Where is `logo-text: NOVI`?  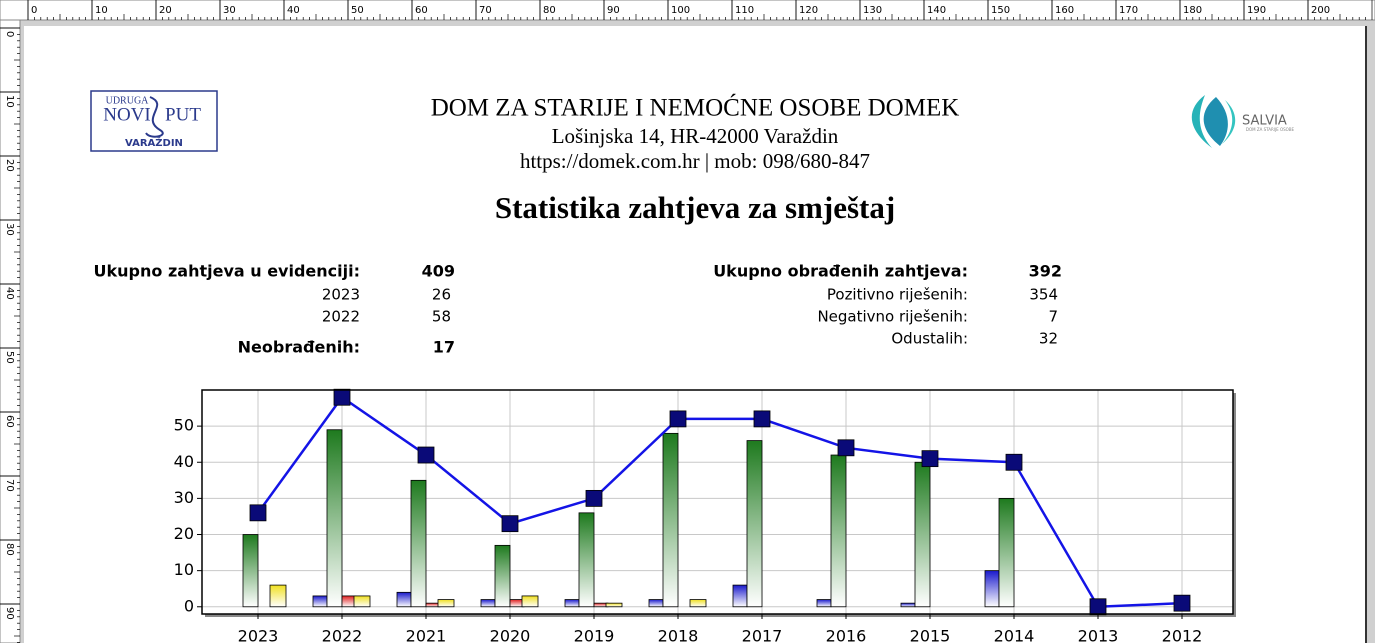 logo-text: NOVI is located at coordinates (127, 114).